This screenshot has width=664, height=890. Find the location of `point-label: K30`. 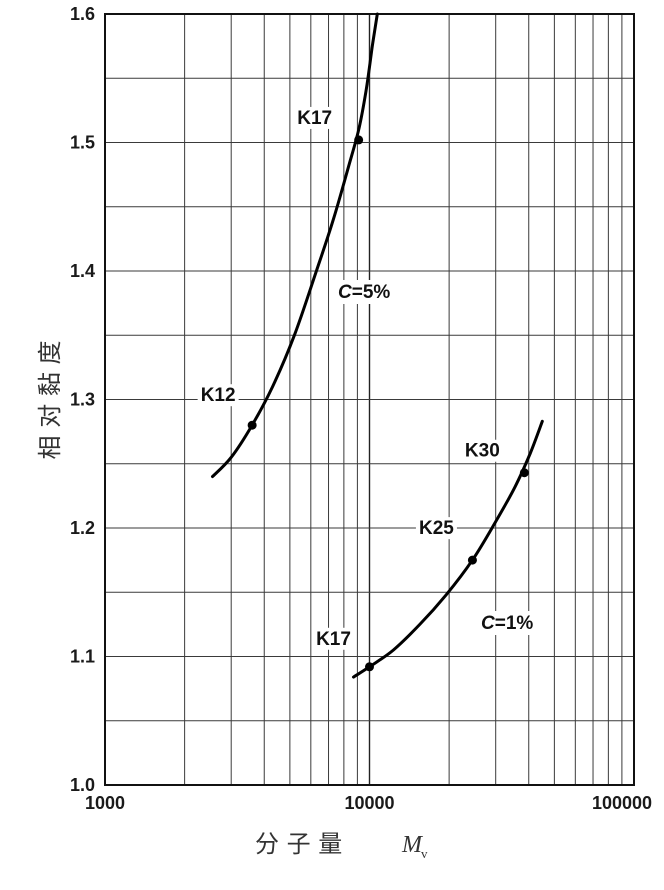

point-label: K30 is located at coordinates (482, 450).